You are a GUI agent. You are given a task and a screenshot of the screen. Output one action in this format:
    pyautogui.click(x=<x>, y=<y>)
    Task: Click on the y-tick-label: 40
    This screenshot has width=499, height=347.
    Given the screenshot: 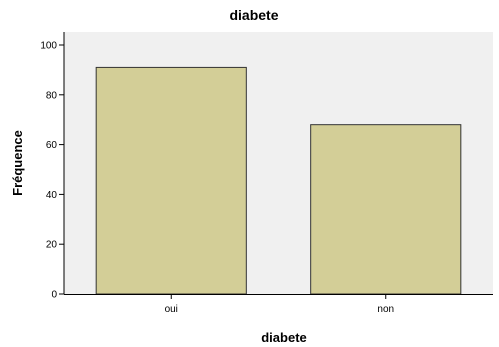 What is the action you would take?
    pyautogui.click(x=52, y=195)
    